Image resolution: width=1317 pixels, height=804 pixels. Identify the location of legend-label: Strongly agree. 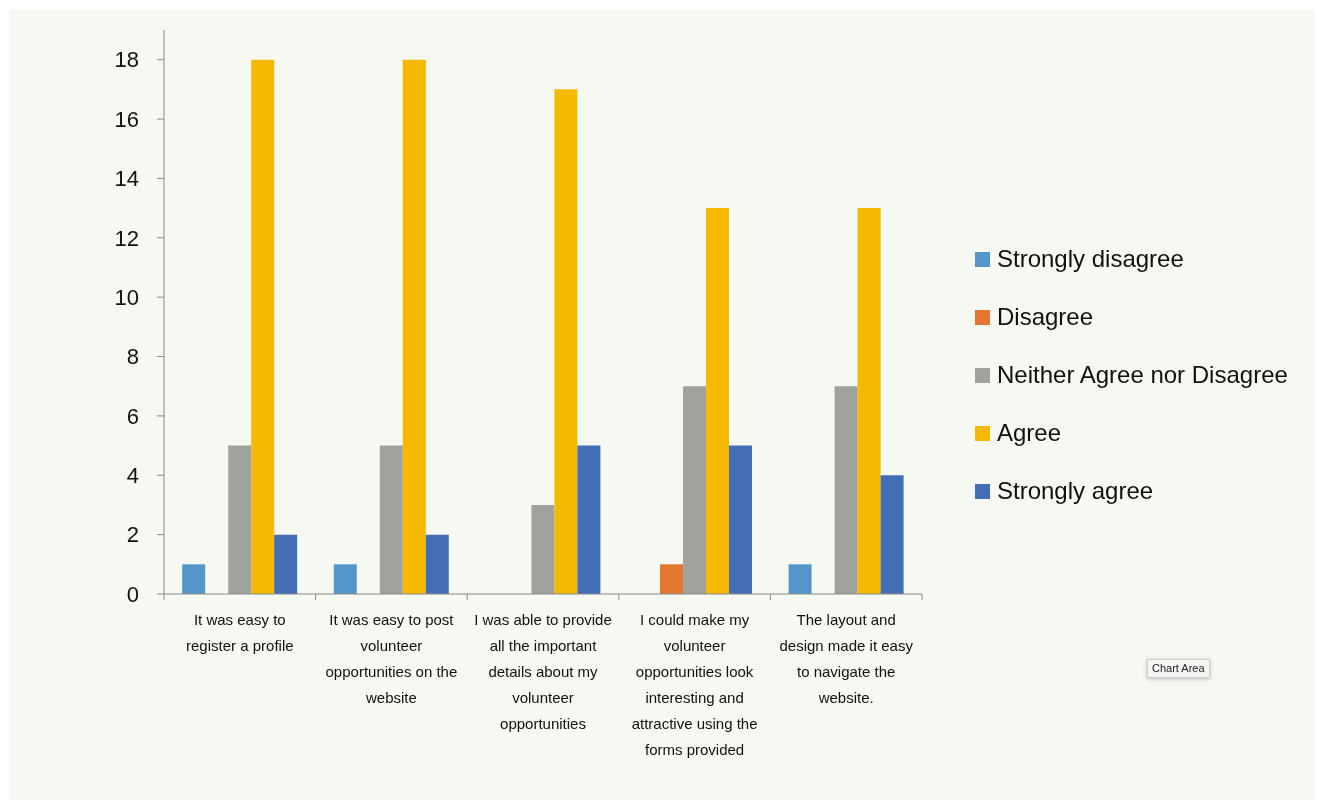
(1075, 491).